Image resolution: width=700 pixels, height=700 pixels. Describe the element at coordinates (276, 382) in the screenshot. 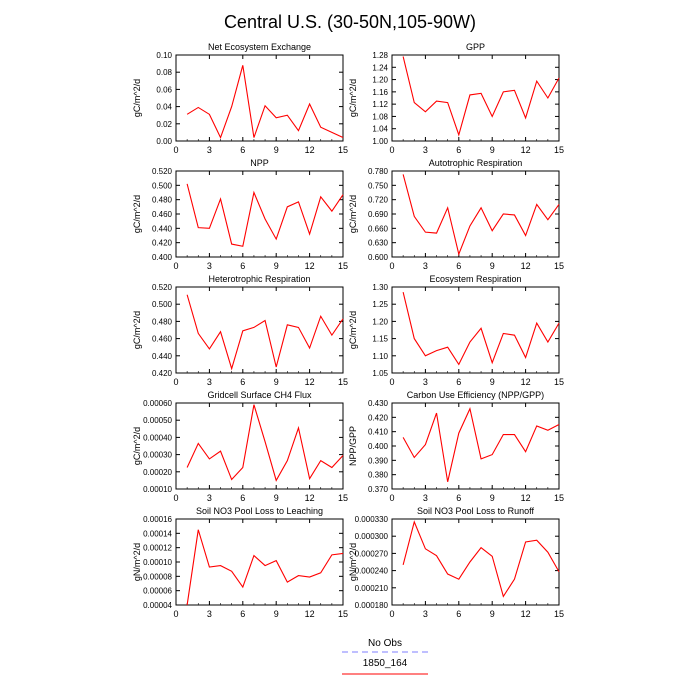

I see `chart-4-xtick-label-3: 9` at that location.